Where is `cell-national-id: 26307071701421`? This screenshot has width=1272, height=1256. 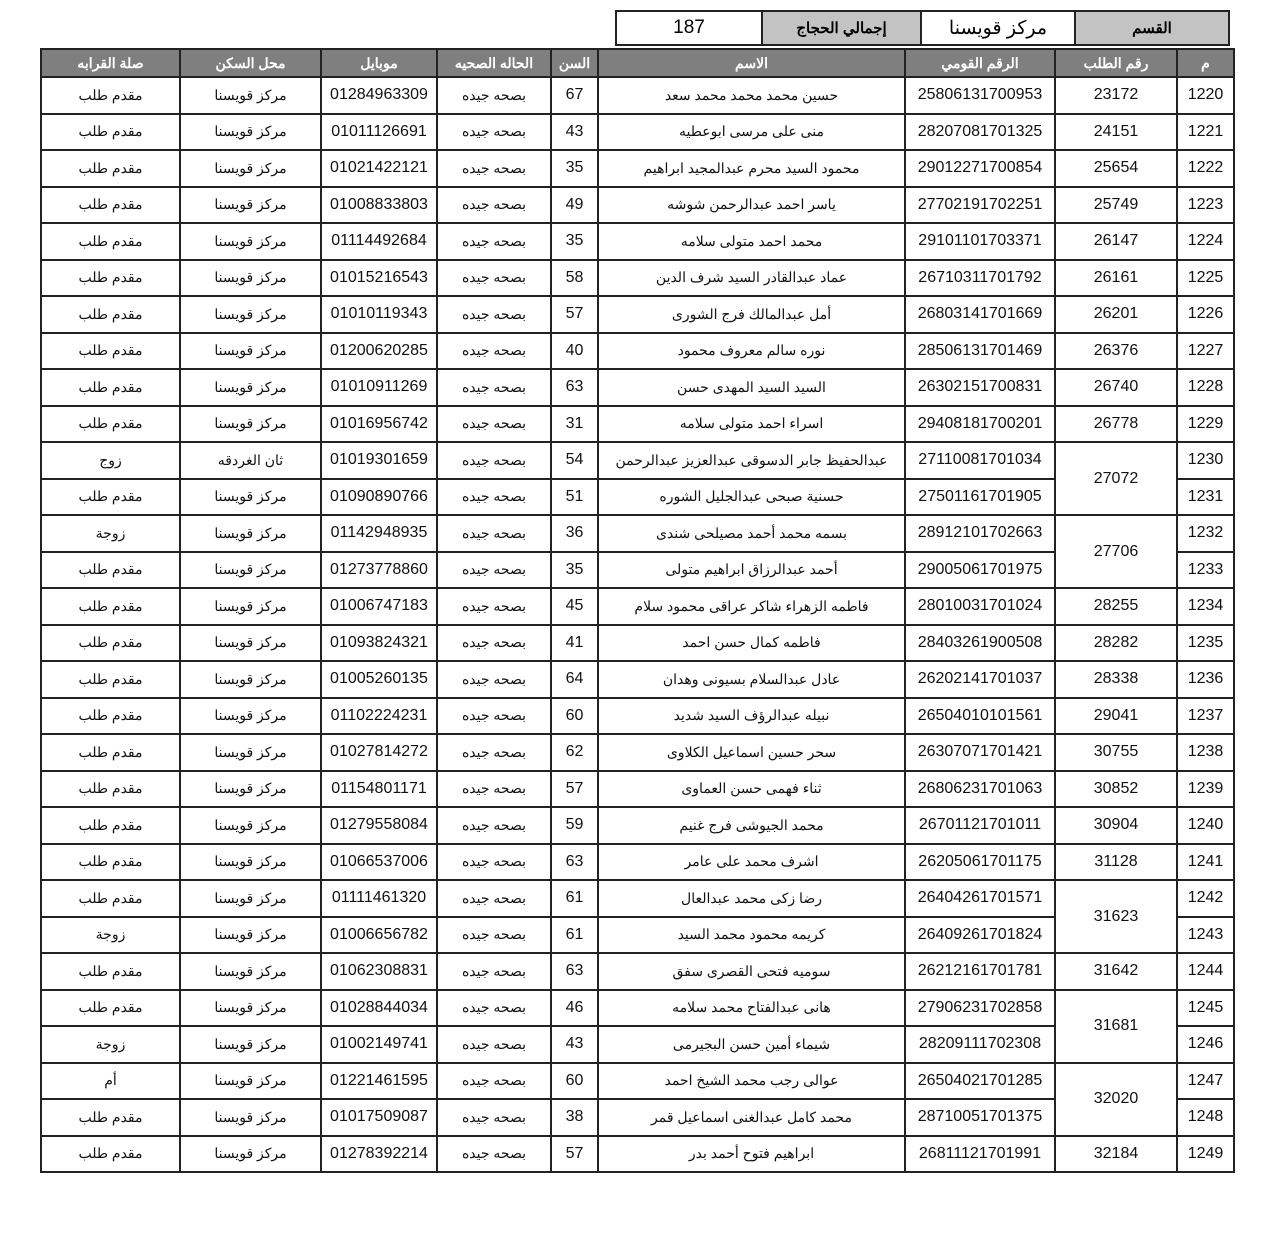 cell-national-id: 26307071701421 is located at coordinates (980, 752).